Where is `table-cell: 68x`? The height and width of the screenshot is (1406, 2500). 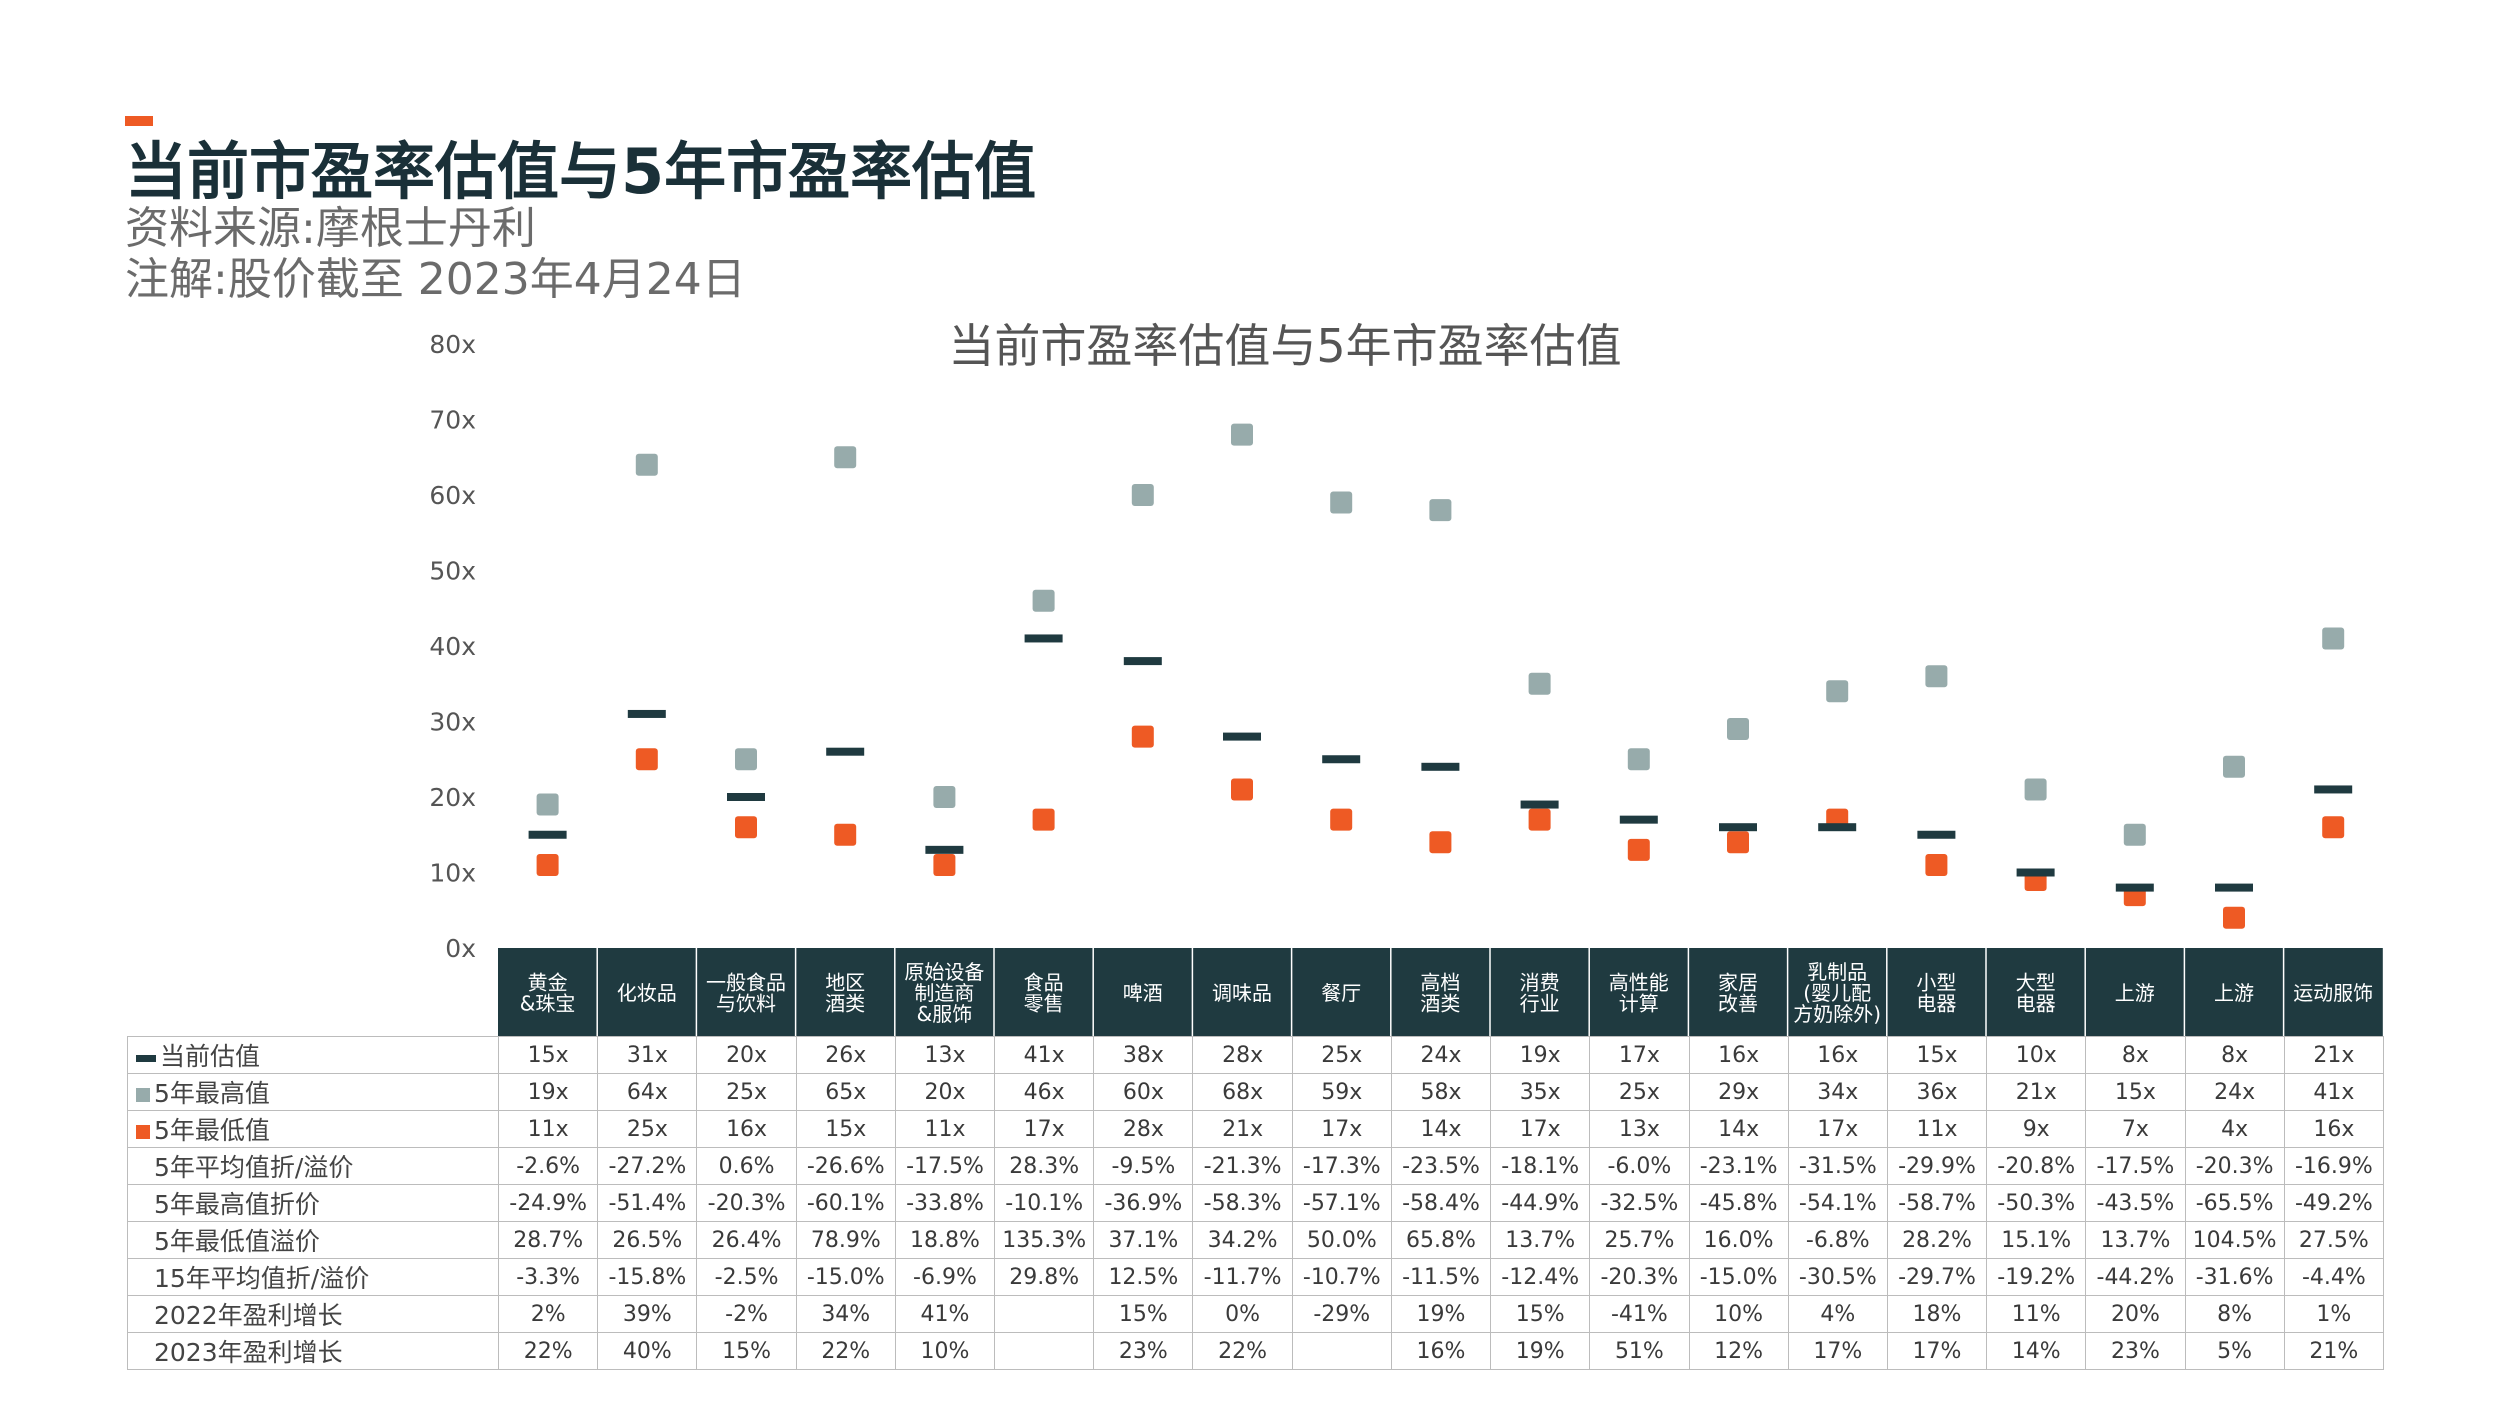
table-cell: 68x is located at coordinates (1242, 1092).